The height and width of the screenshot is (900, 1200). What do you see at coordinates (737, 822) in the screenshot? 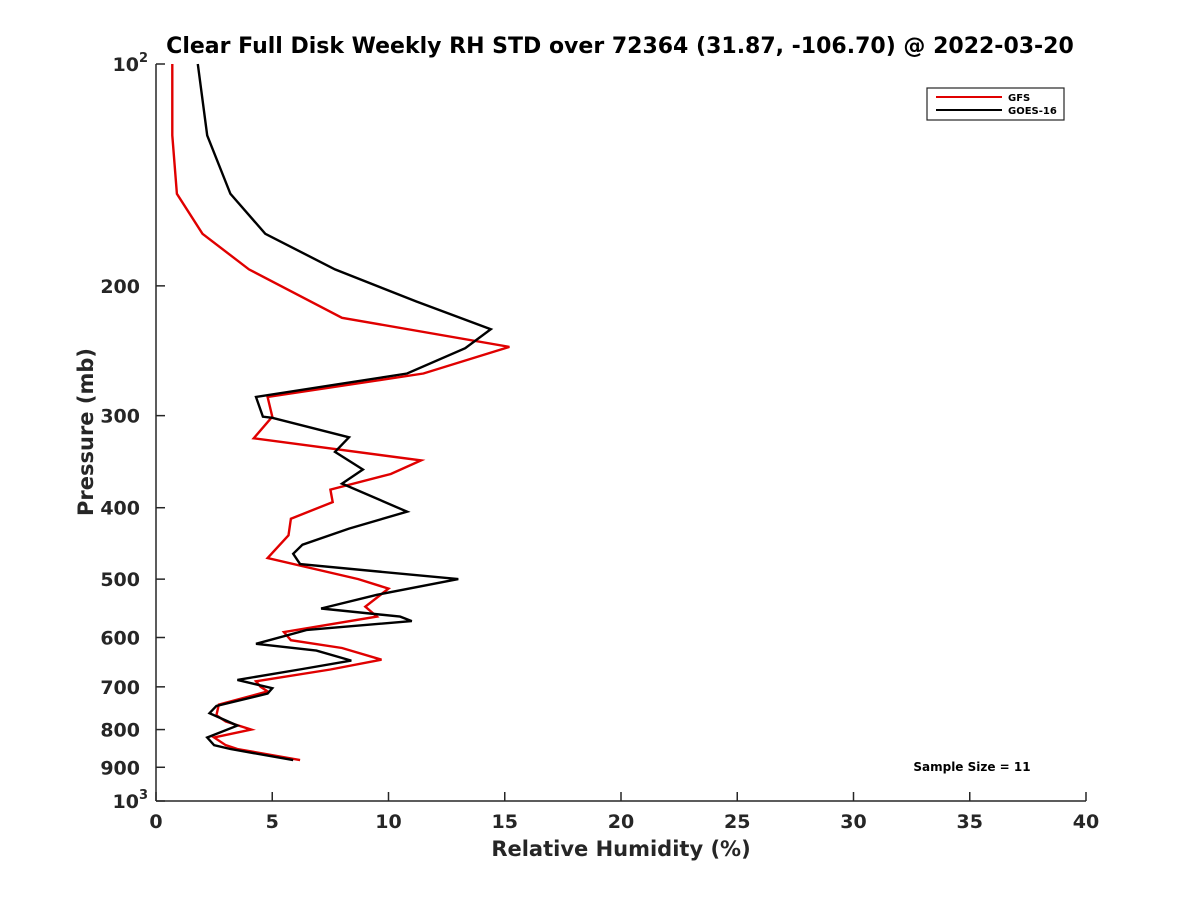
I see `x-tick-label: 25` at bounding box center [737, 822].